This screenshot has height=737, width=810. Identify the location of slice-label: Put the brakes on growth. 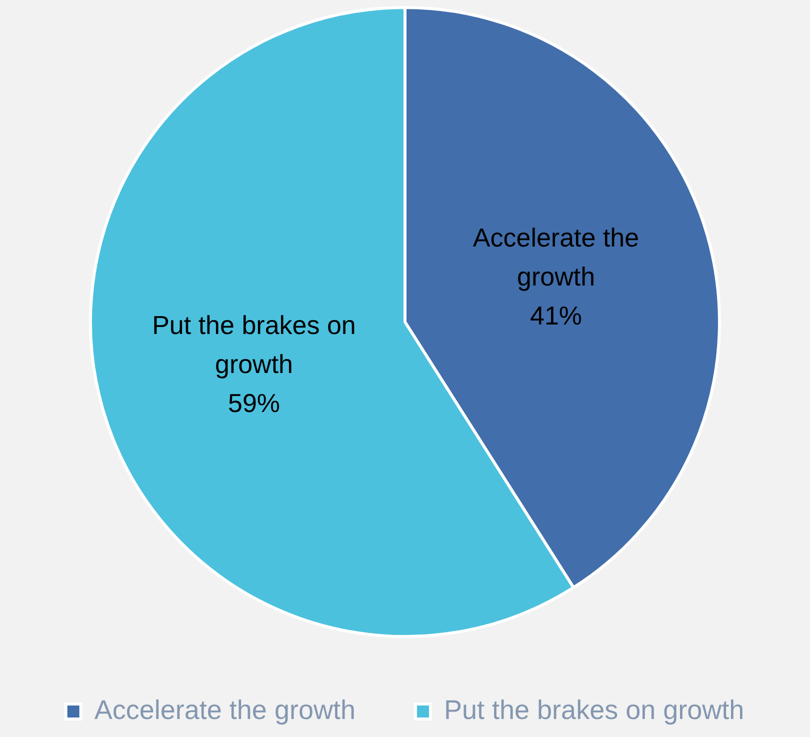
(254, 345).